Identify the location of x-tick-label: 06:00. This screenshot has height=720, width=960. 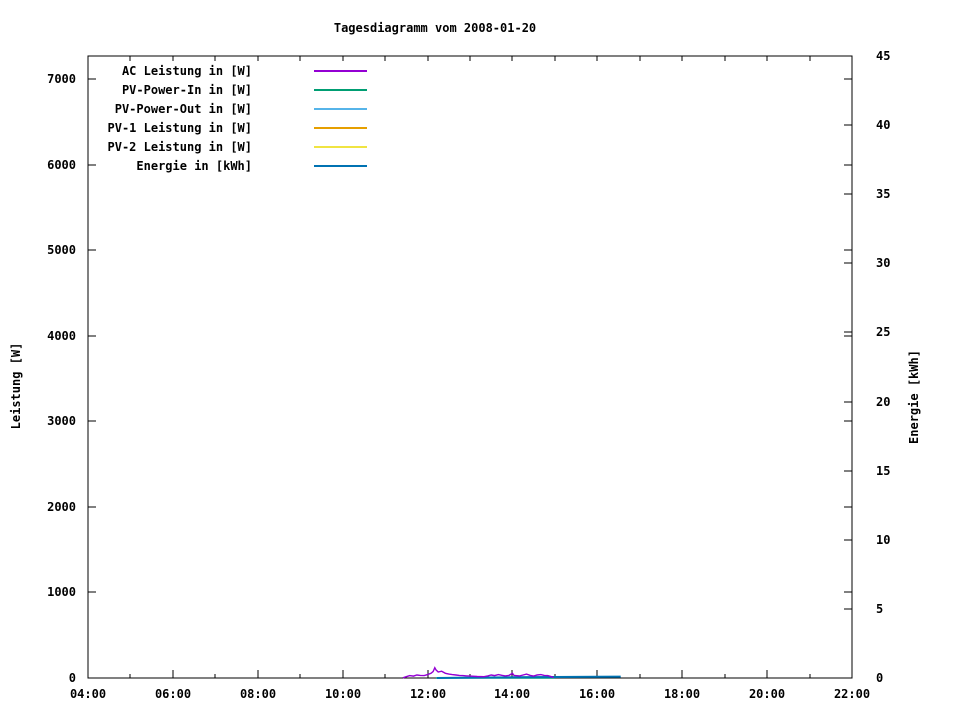
(173, 694).